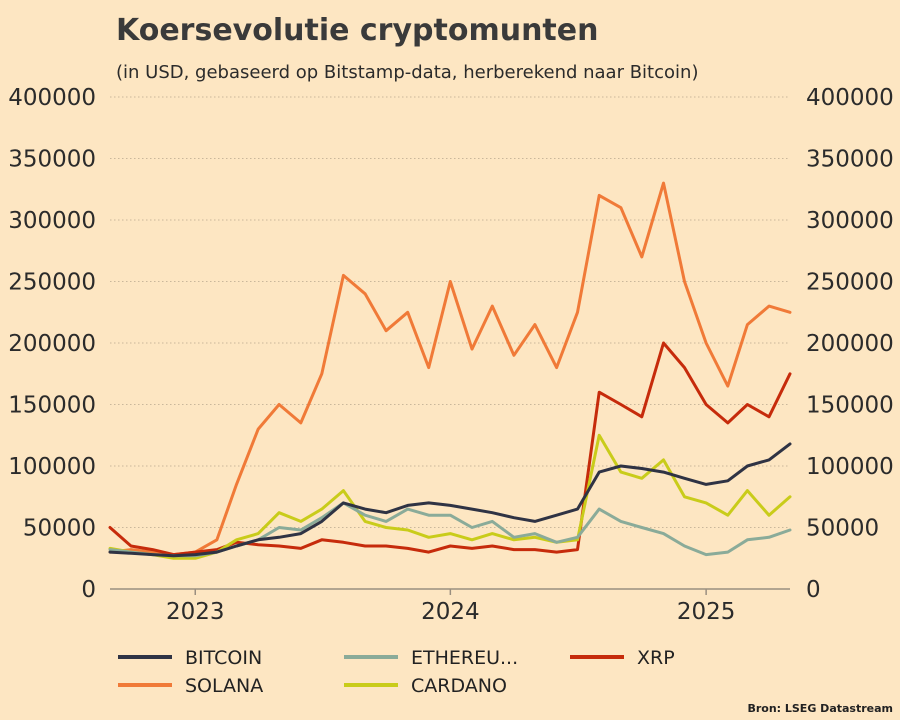 The width and height of the screenshot is (900, 720). What do you see at coordinates (450, 529) in the screenshot?
I see `series-line-ethereum` at bounding box center [450, 529].